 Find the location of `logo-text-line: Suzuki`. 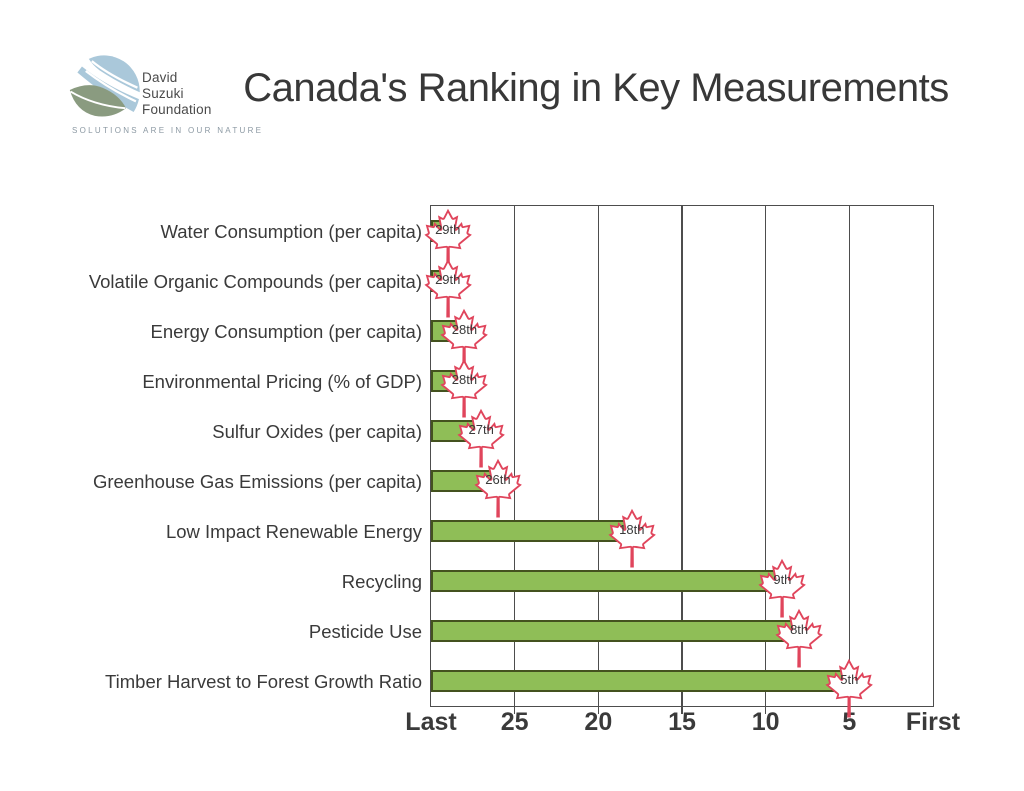

logo-text-line: Suzuki is located at coordinates (163, 93).